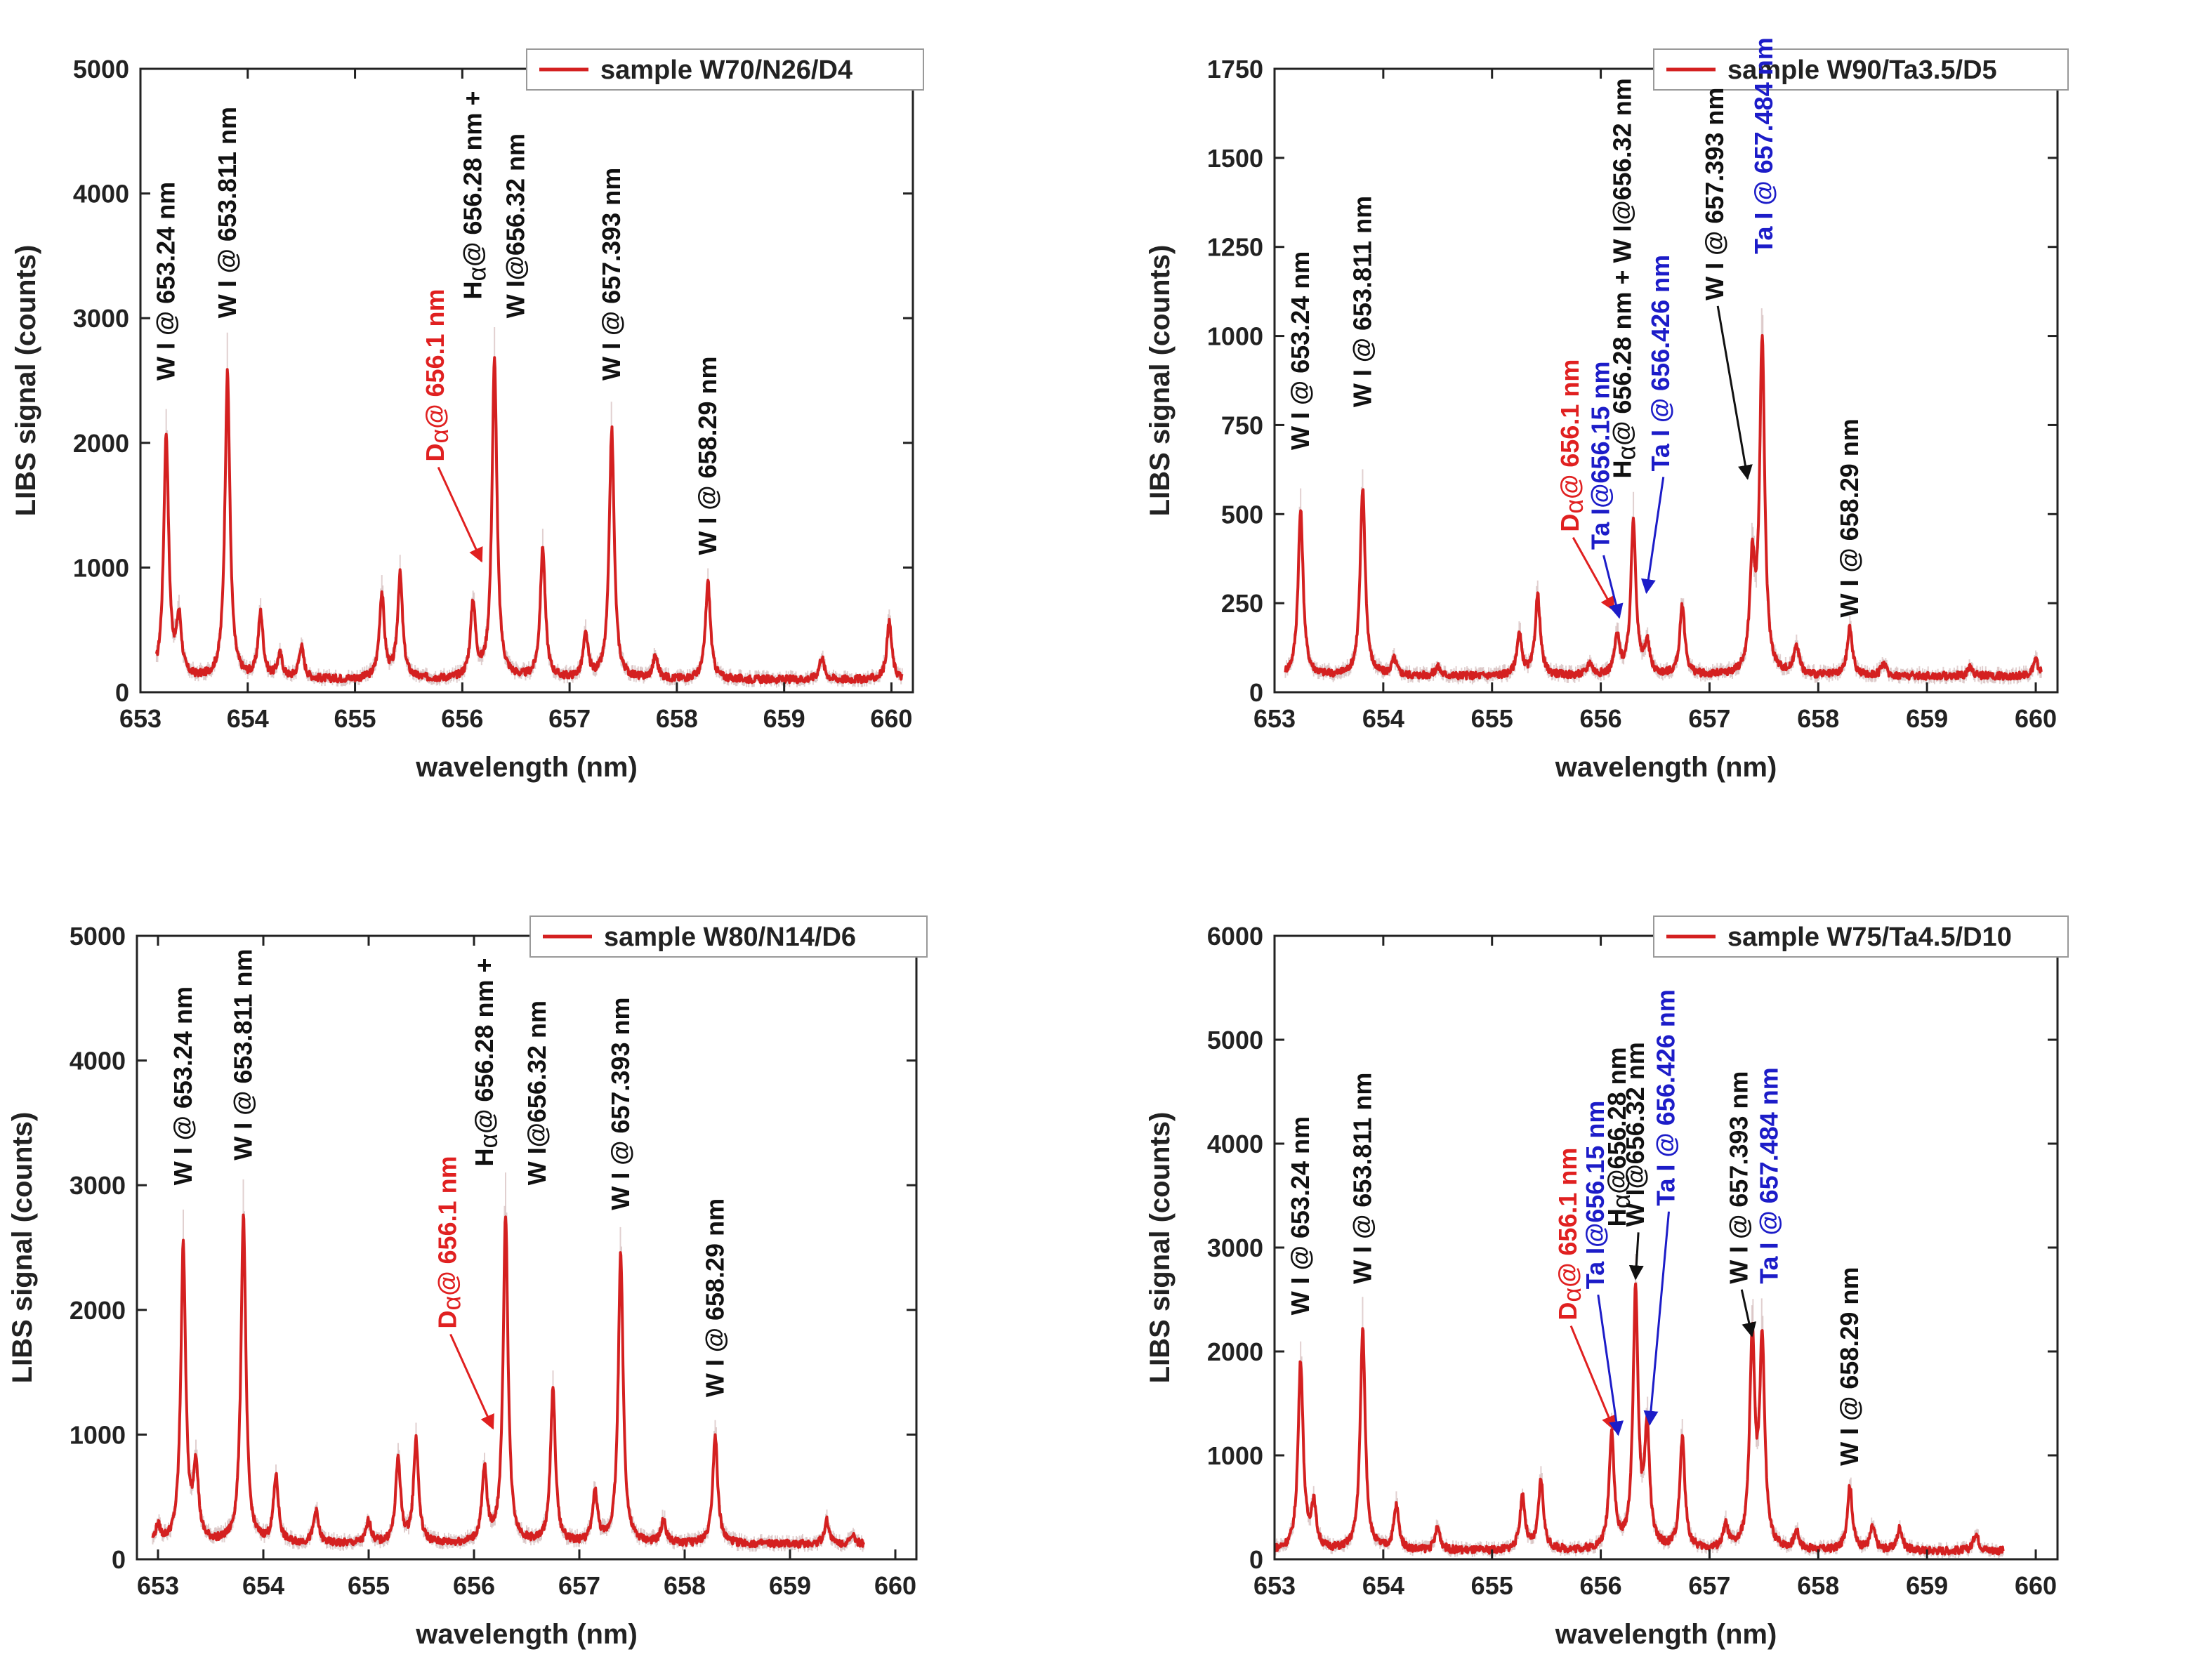 This screenshot has width=2212, height=1673. What do you see at coordinates (1235, 248) in the screenshot?
I see `y-tick-label: 1250` at bounding box center [1235, 248].